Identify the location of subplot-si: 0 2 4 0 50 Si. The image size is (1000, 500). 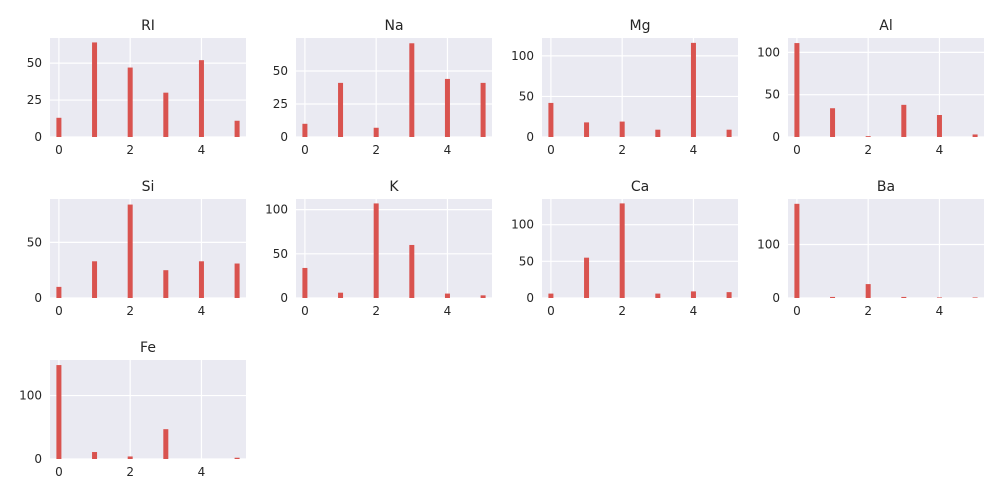
(136, 248).